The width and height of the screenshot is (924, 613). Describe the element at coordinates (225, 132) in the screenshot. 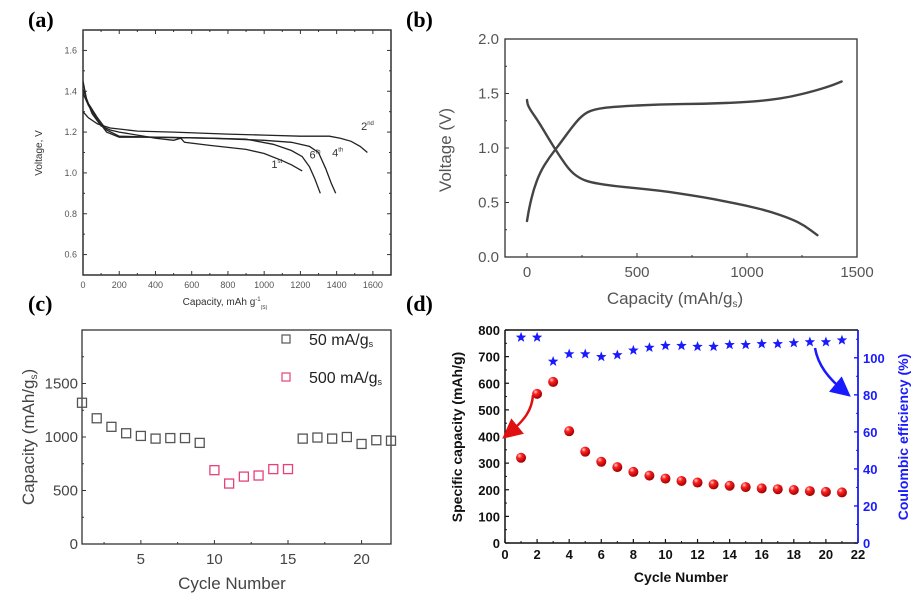

I see `curve-cycle-2nd` at that location.